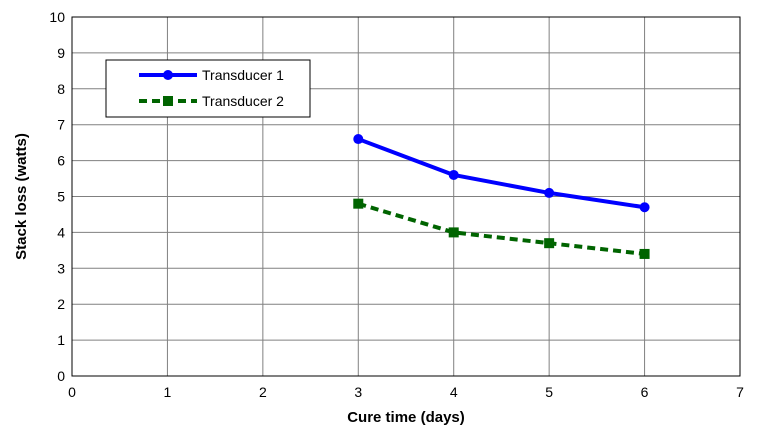 The image size is (768, 432). What do you see at coordinates (61, 340) in the screenshot?
I see `y-tick-label: 1` at bounding box center [61, 340].